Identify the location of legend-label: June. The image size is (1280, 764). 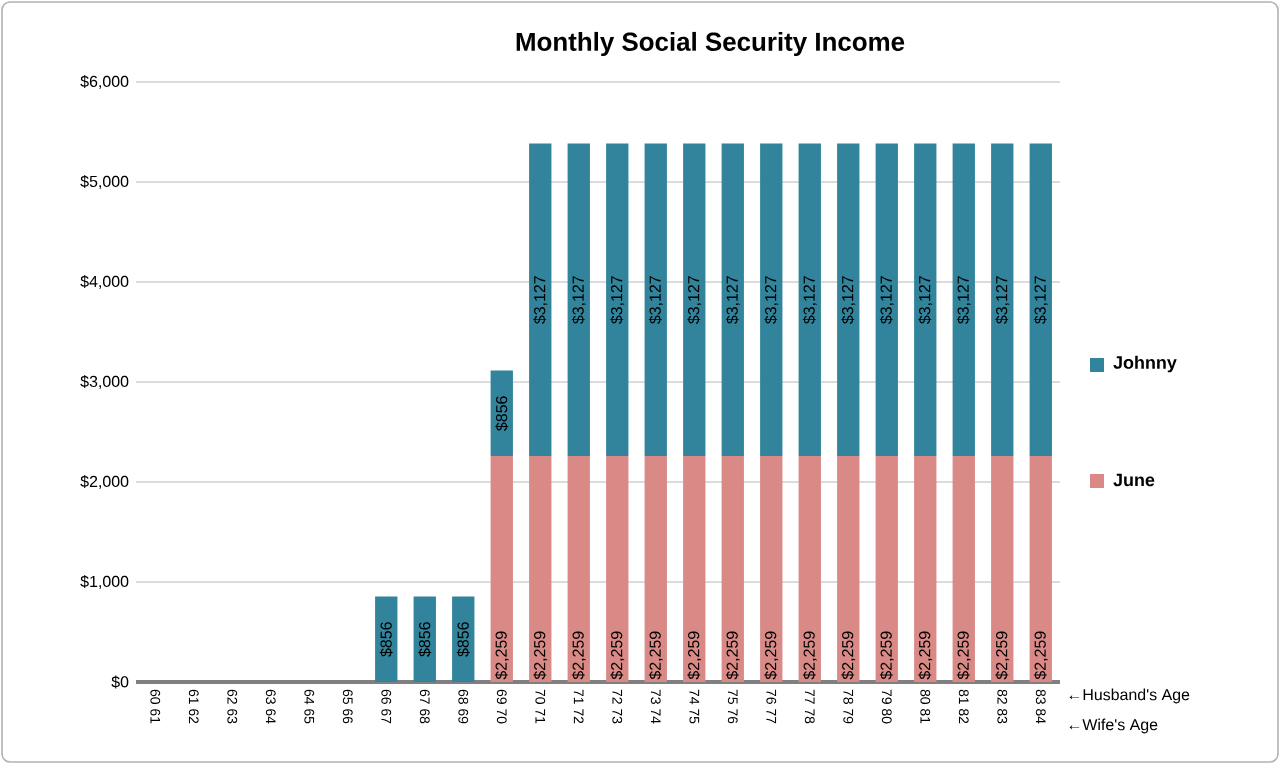
(1134, 480).